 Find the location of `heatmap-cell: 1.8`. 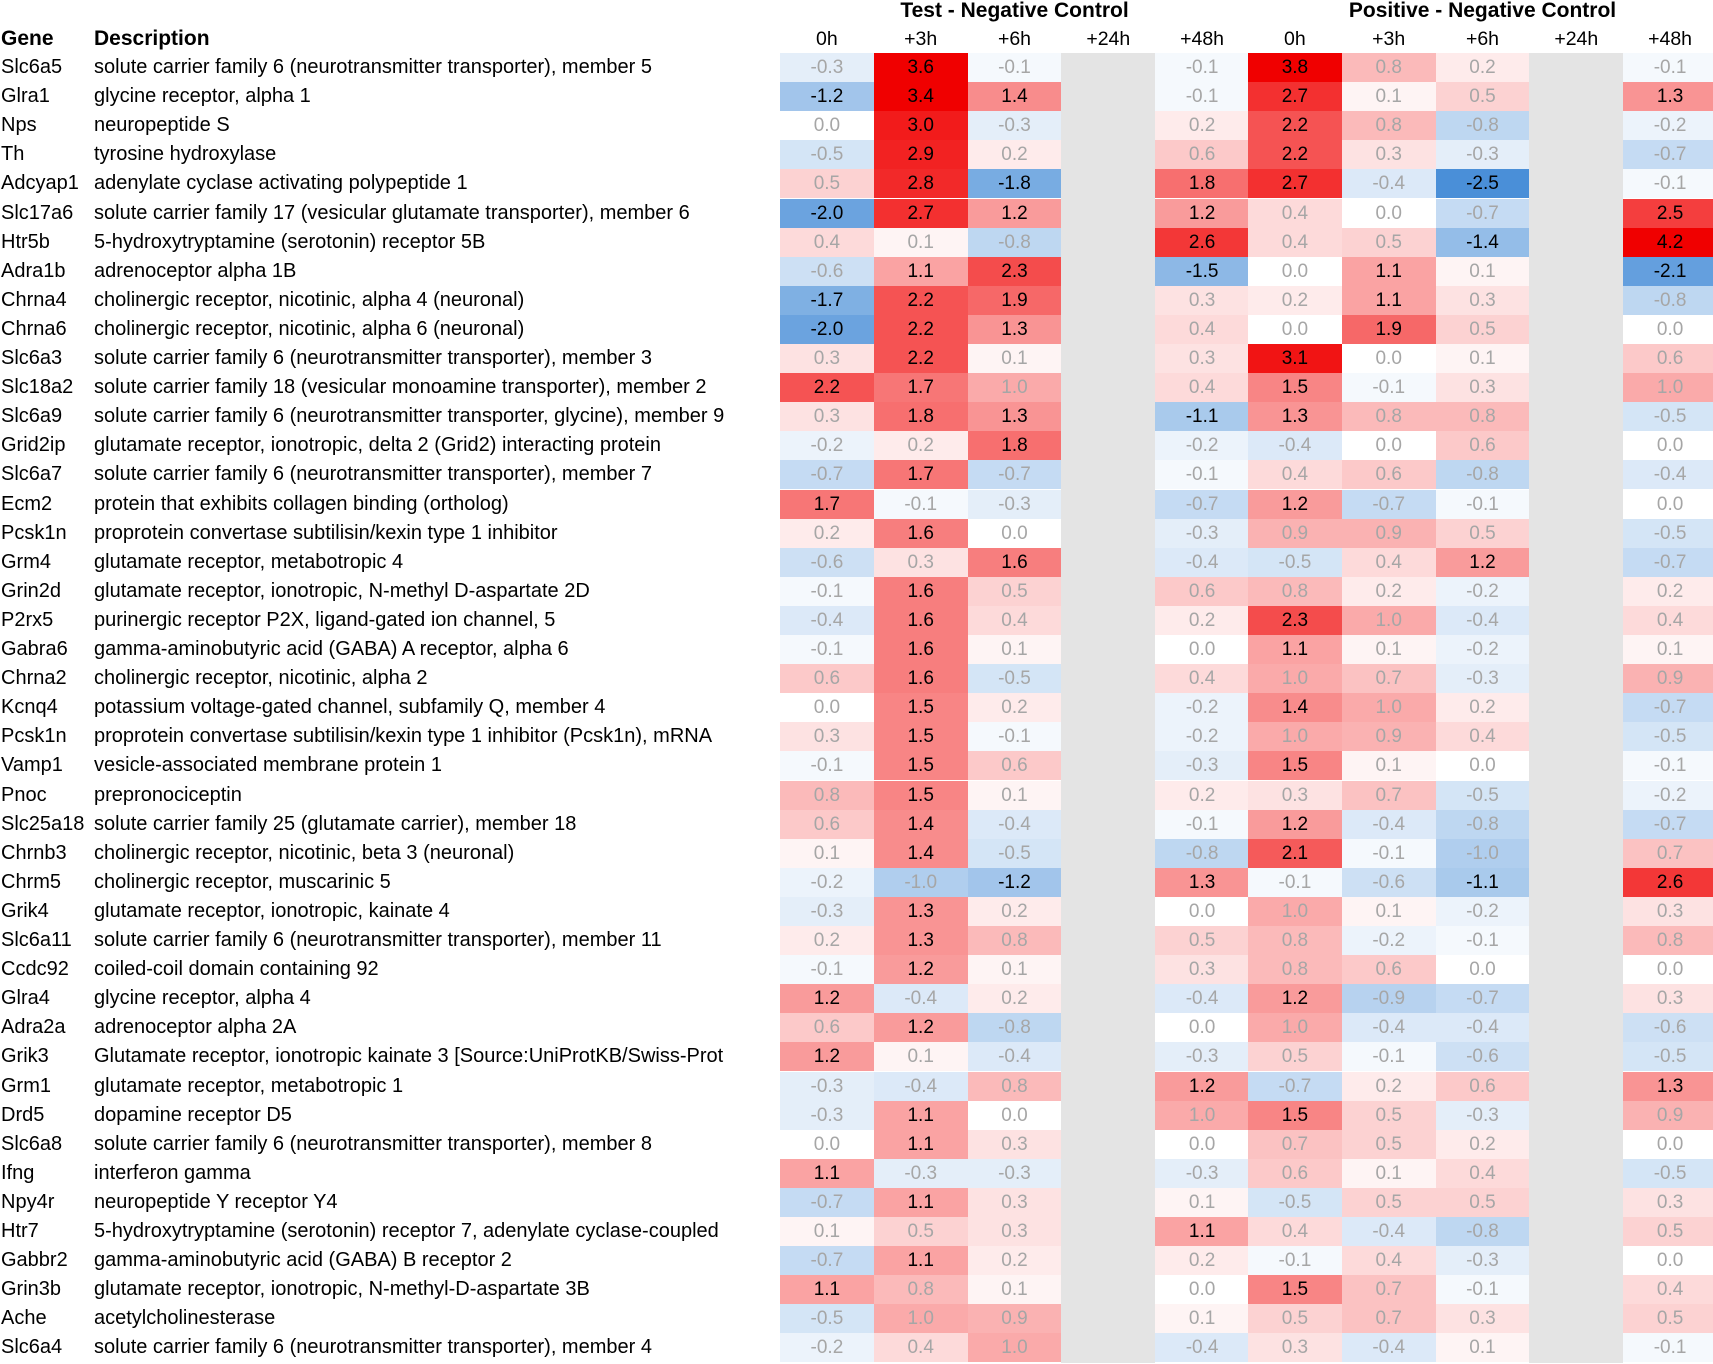

heatmap-cell: 1.8 is located at coordinates (1202, 184).